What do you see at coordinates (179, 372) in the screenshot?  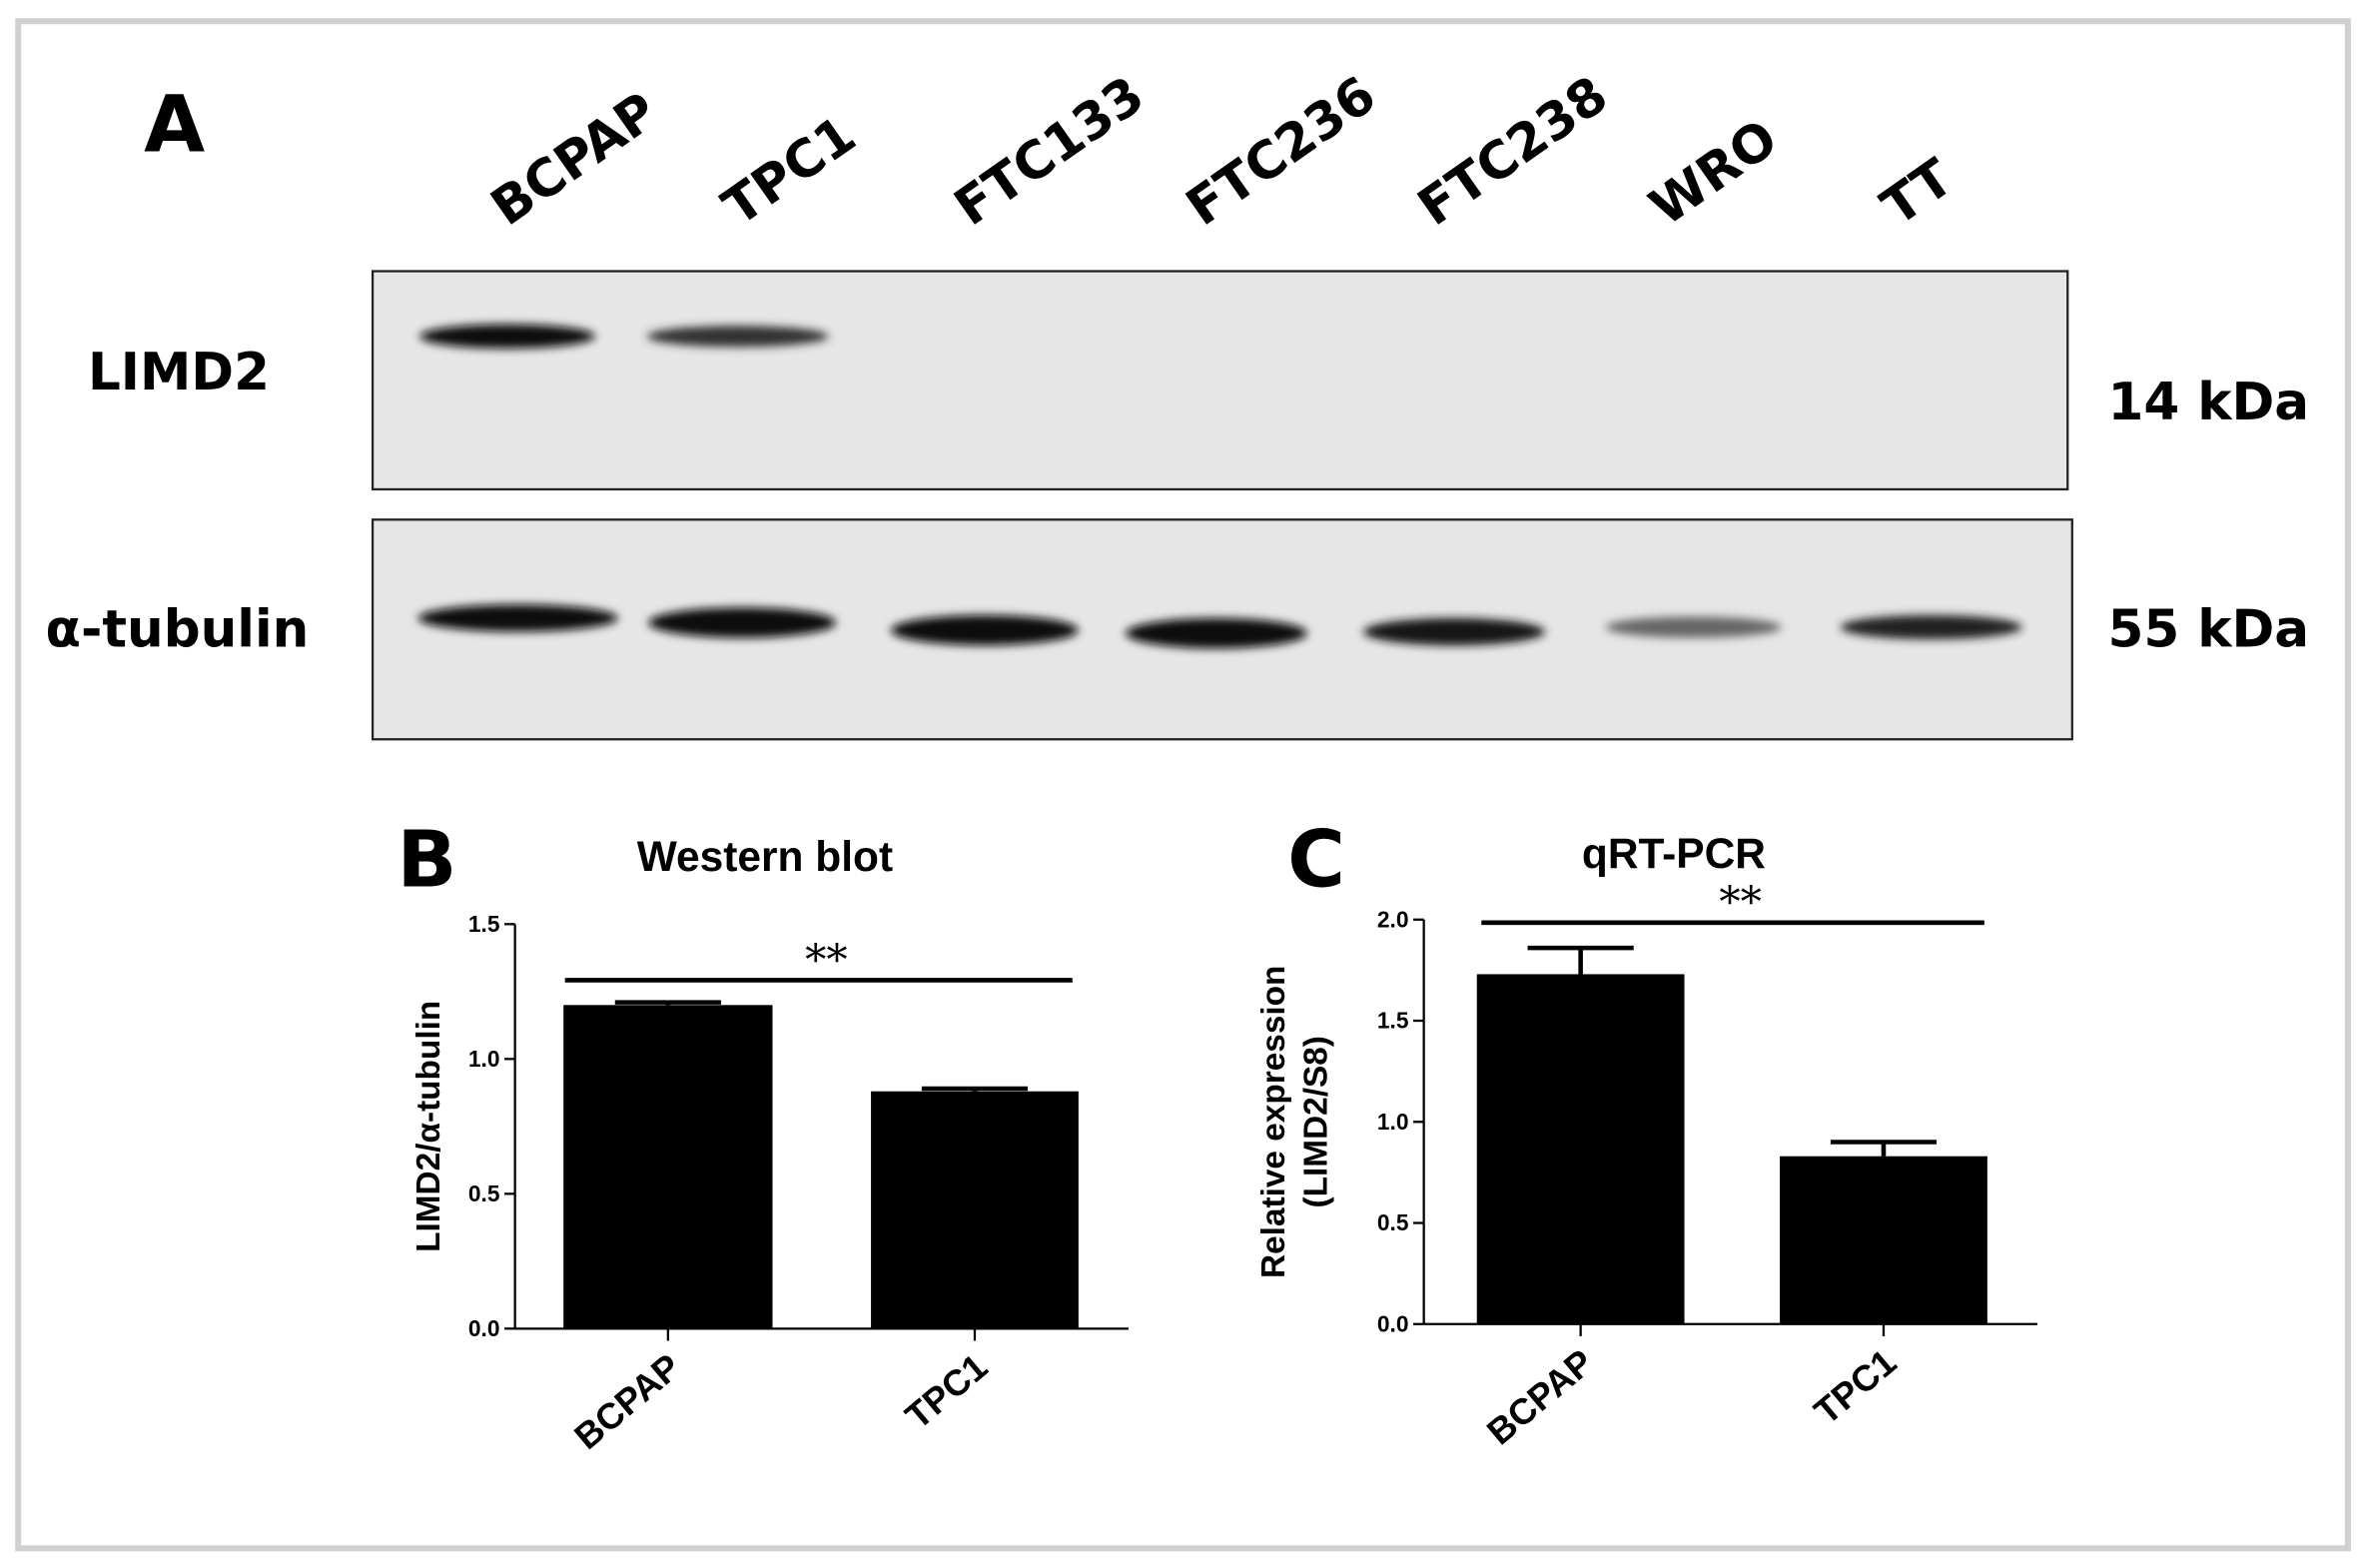 I see `row-label: LIMD2` at bounding box center [179, 372].